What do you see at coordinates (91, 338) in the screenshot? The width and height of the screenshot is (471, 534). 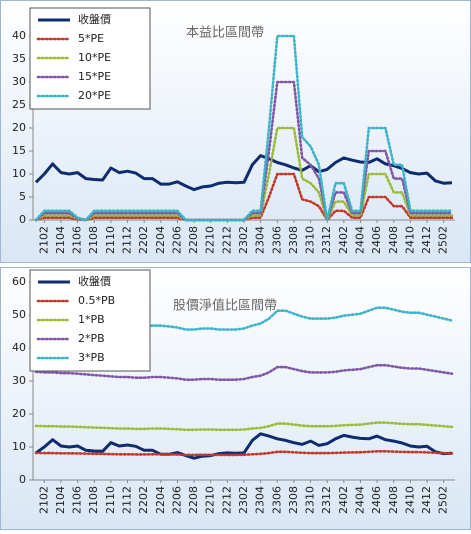 I see `legend-label: 2*PB` at bounding box center [91, 338].